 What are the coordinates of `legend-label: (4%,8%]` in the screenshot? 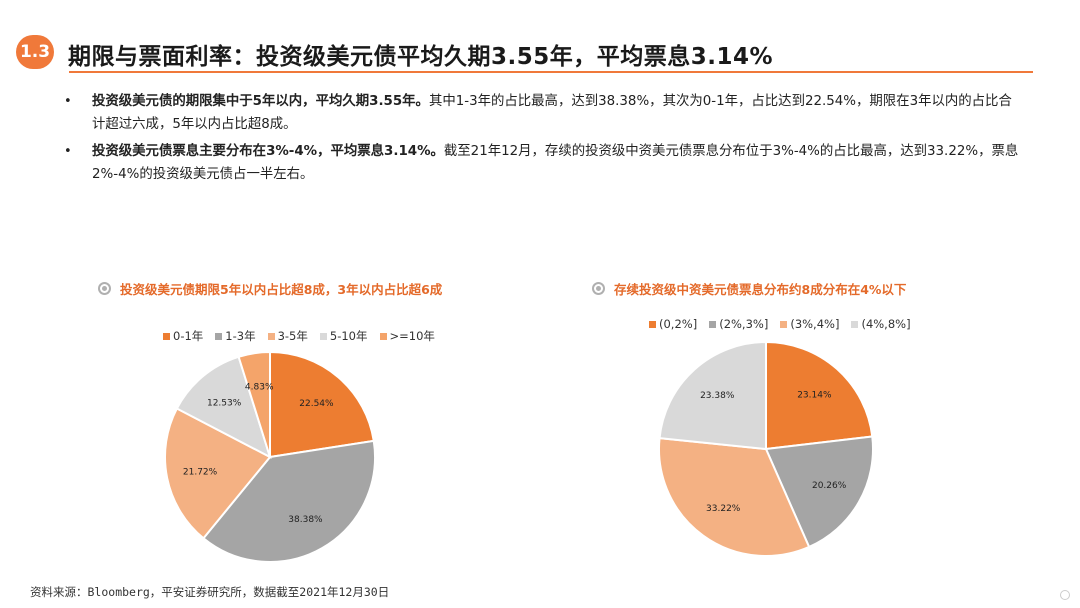 It's located at (886, 324).